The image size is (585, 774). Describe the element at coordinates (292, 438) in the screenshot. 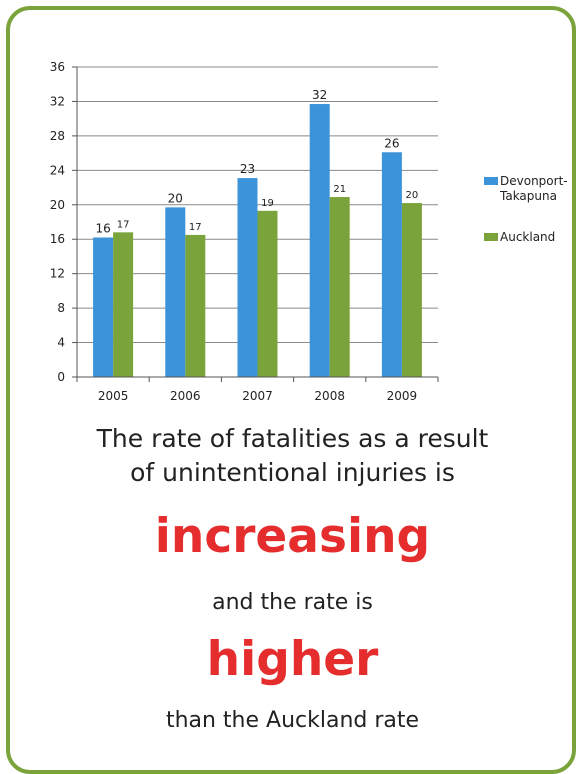

I see `message-line-1: The rate of fatalities as a result` at that location.